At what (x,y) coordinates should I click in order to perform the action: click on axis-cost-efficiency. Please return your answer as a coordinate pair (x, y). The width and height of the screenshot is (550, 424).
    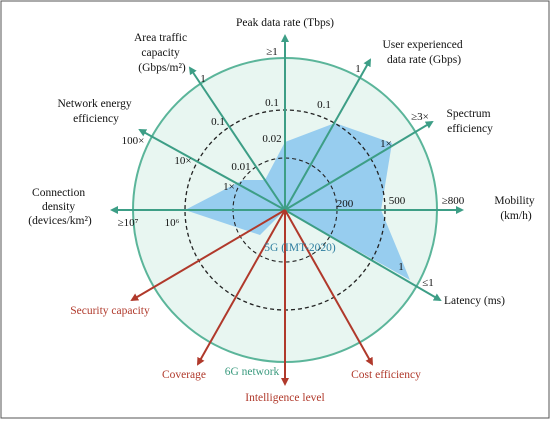
    Looking at the image, I should click on (328, 287).